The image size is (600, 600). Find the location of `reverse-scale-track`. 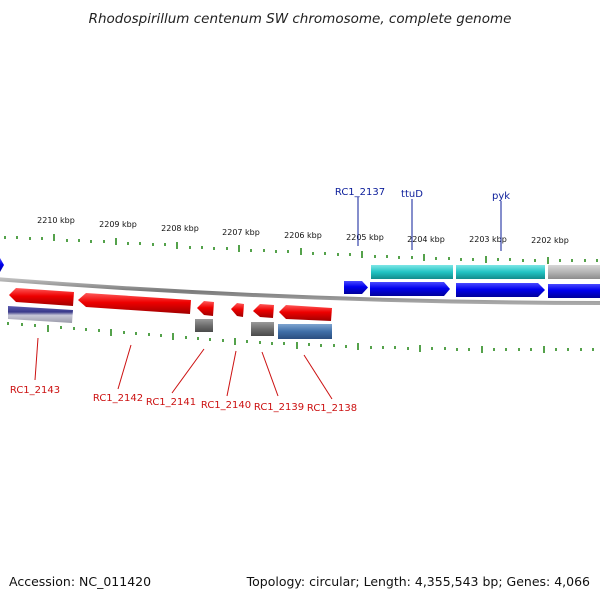

reverse-scale-track is located at coordinates (300, 337).